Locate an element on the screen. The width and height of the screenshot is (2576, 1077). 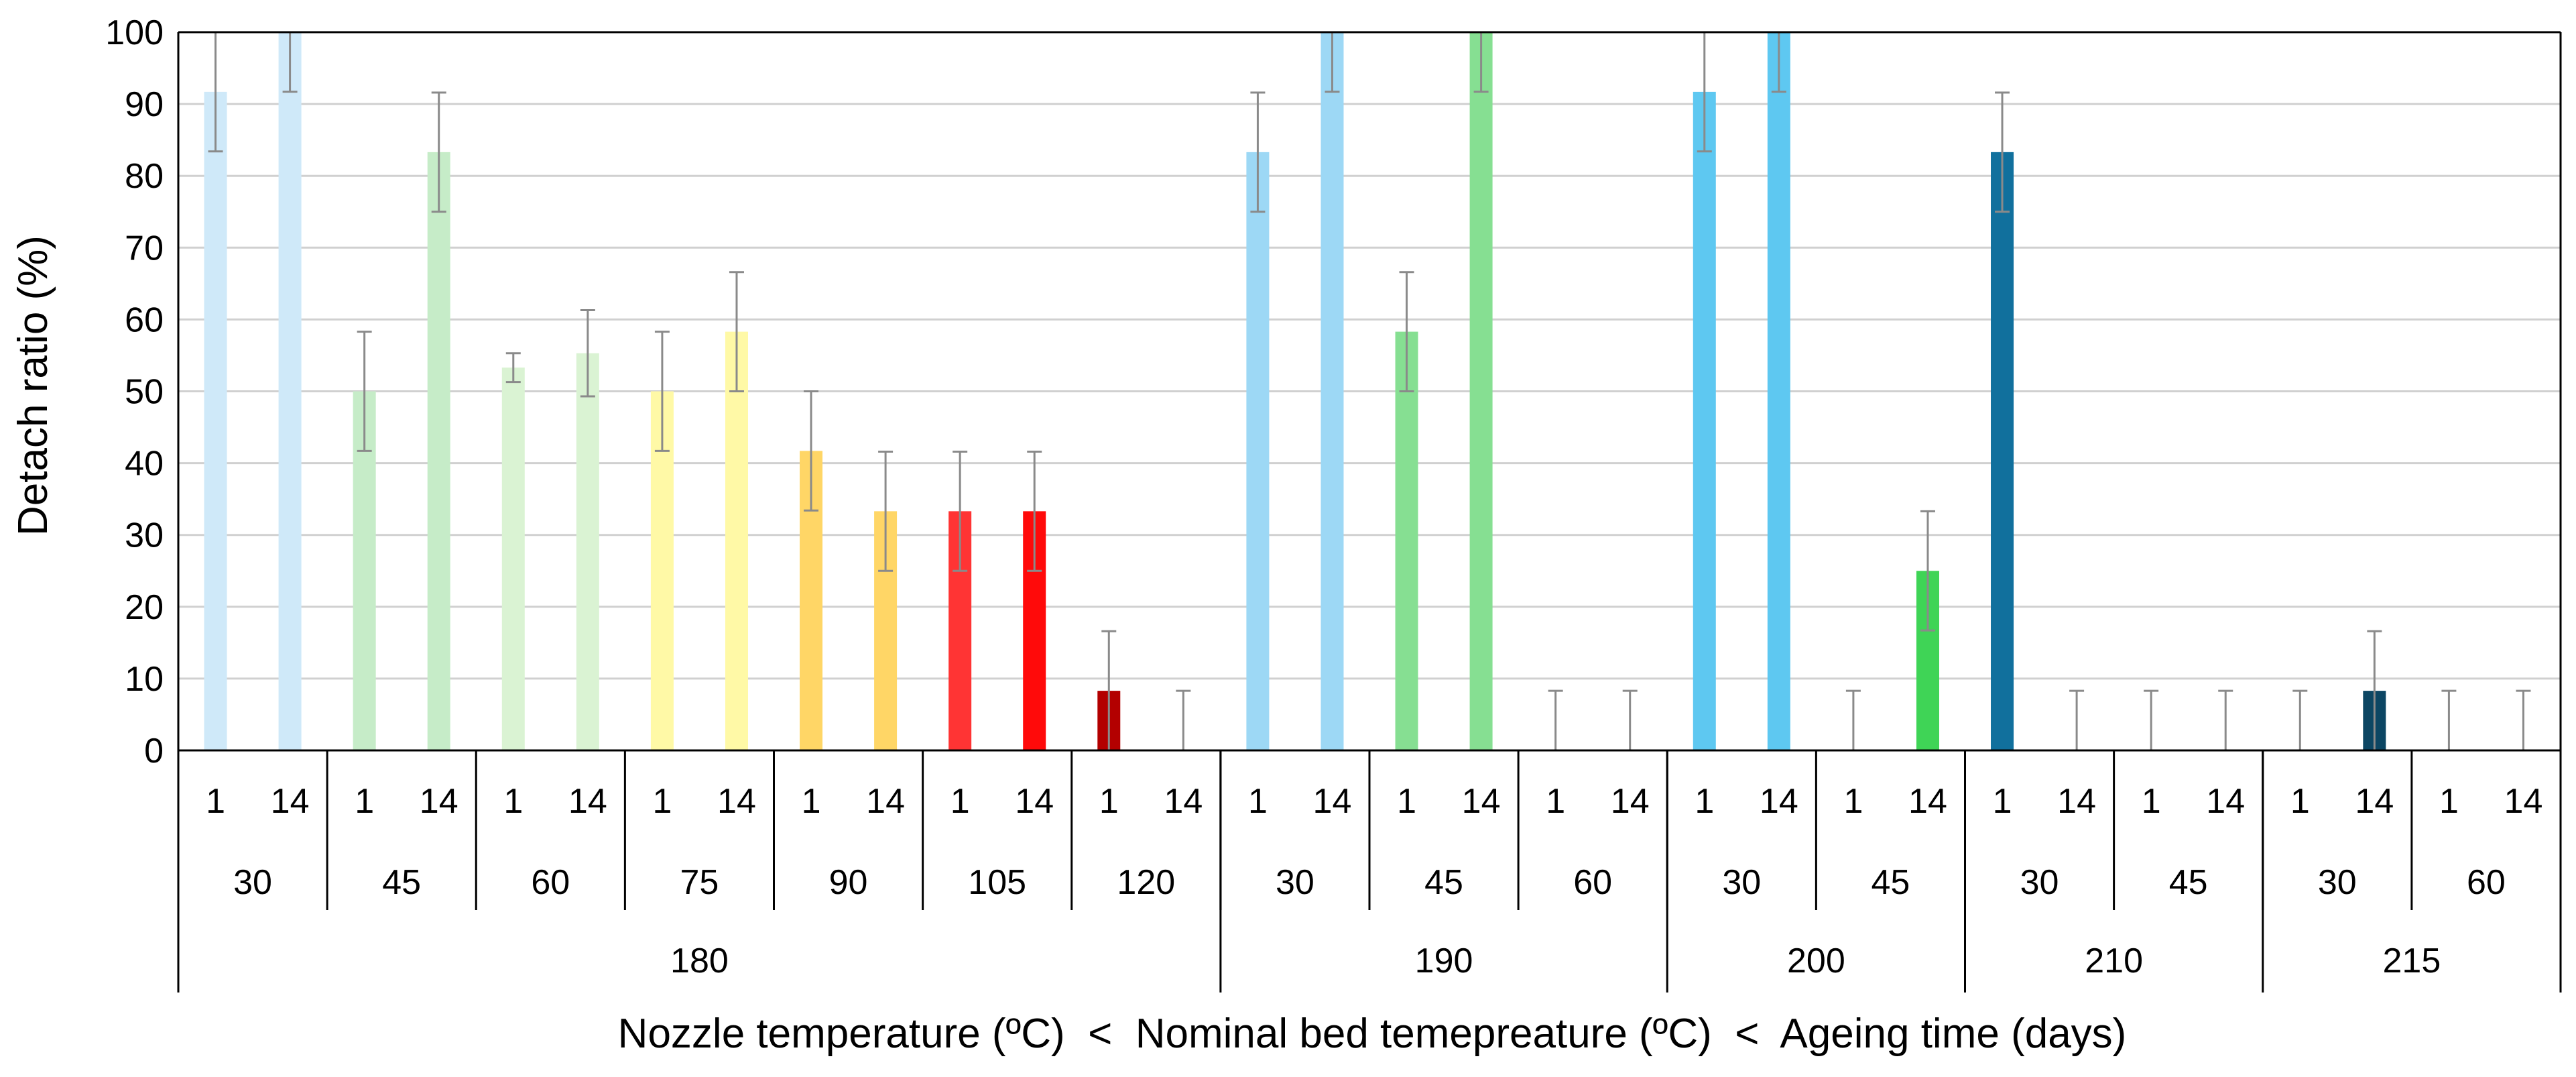
y-tick-label: 50 is located at coordinates (144, 393).